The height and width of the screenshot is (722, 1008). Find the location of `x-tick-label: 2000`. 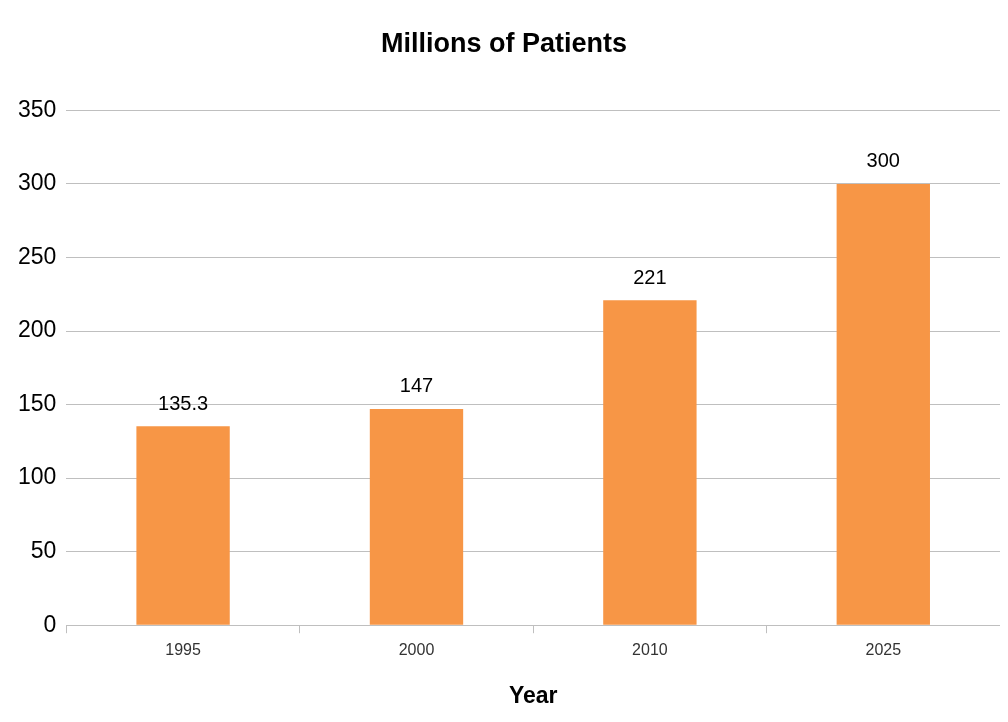

x-tick-label: 2000 is located at coordinates (416, 650).